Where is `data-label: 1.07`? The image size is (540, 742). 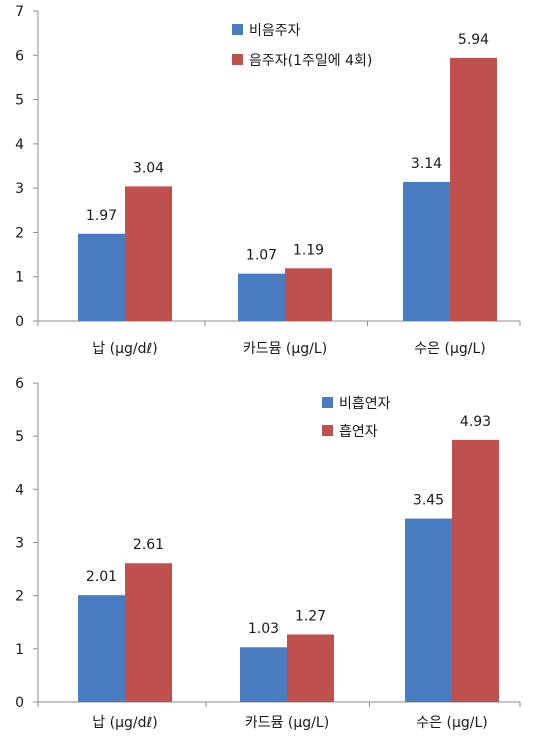
data-label: 1.07 is located at coordinates (261, 256).